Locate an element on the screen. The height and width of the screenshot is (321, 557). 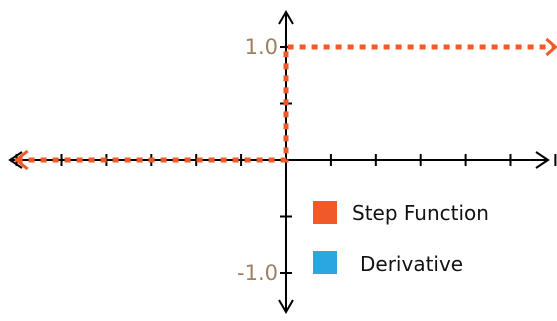
tick-labels: -1.0 1.0 is located at coordinates (257, 160).